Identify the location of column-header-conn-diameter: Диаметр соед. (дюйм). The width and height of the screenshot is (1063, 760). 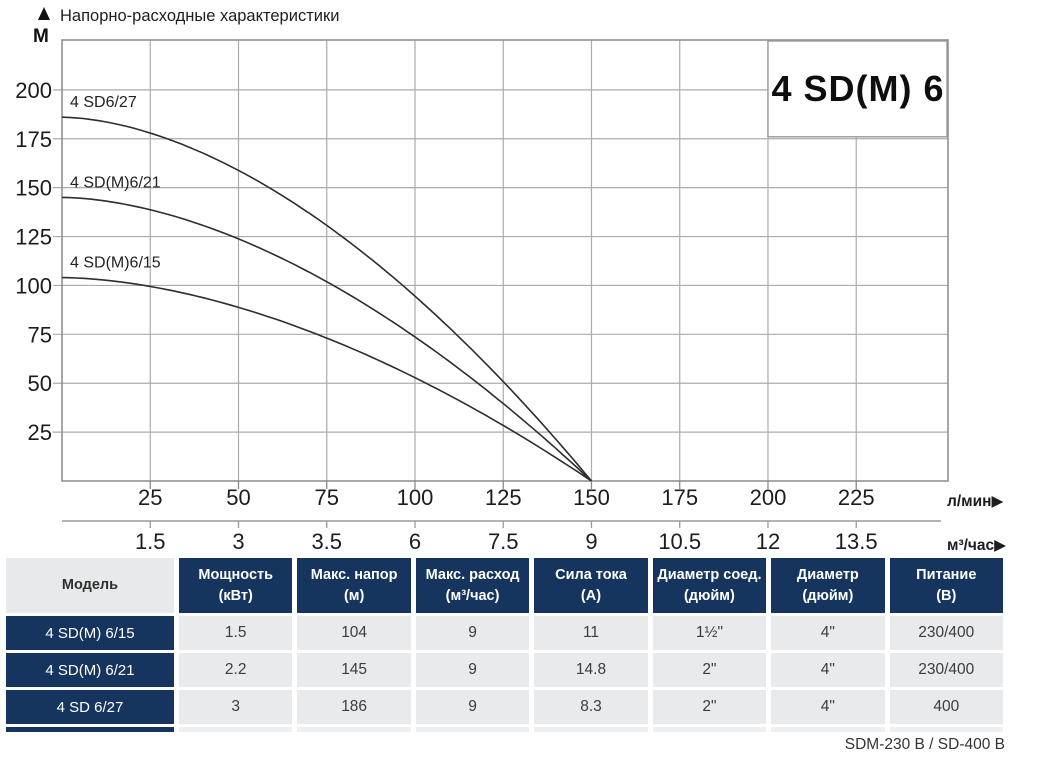
(709, 585).